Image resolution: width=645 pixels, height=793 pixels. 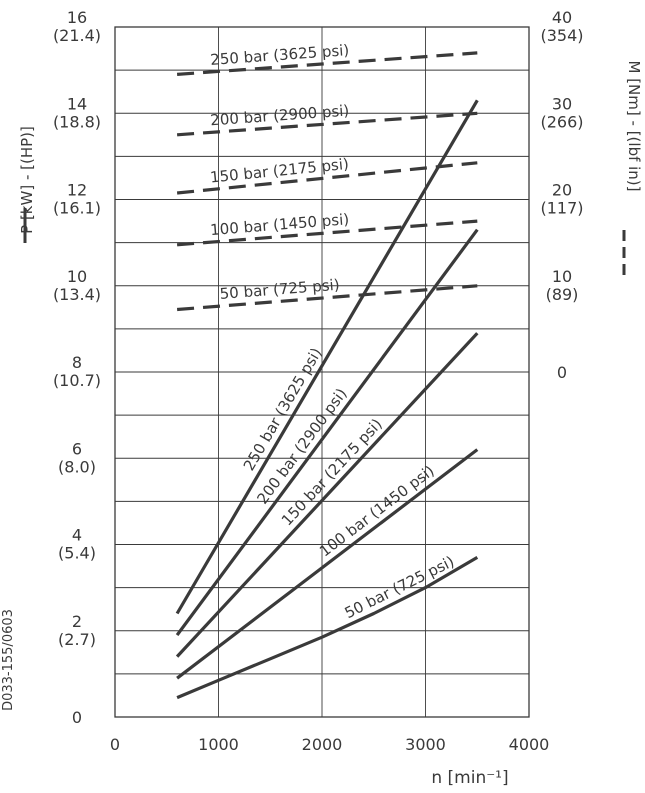 I want to click on y-right-tick-lbf: (117), so click(x=561, y=208).